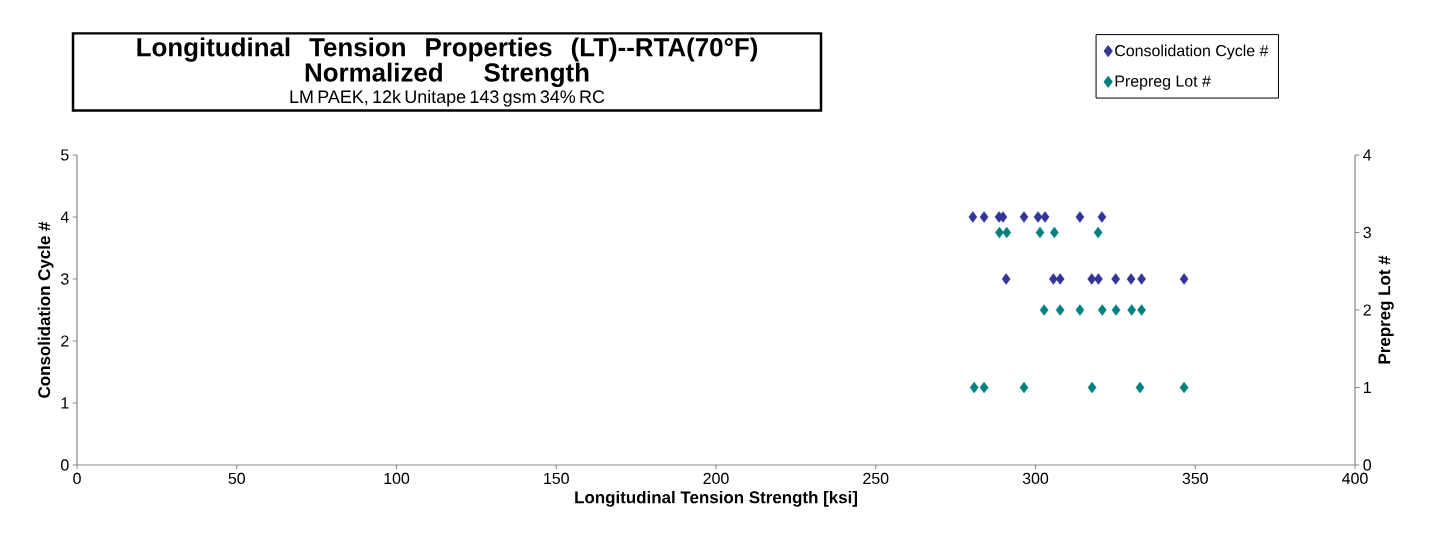 The width and height of the screenshot is (1433, 554). I want to click on y2-tick-label: 4, so click(1367, 155).